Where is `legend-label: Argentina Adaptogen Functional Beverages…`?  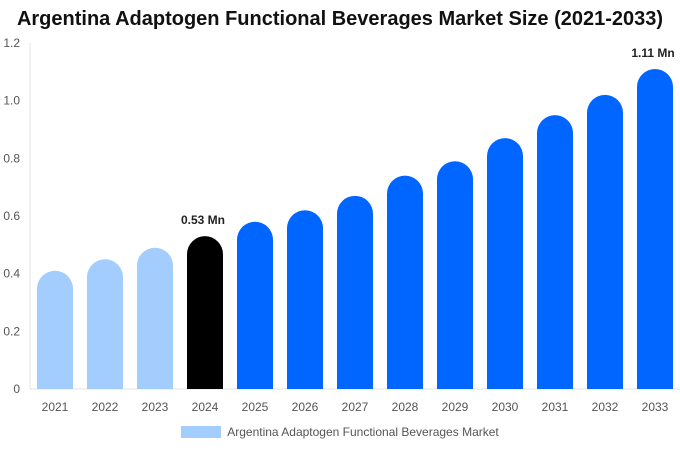 legend-label: Argentina Adaptogen Functional Beverages… is located at coordinates (363, 432).